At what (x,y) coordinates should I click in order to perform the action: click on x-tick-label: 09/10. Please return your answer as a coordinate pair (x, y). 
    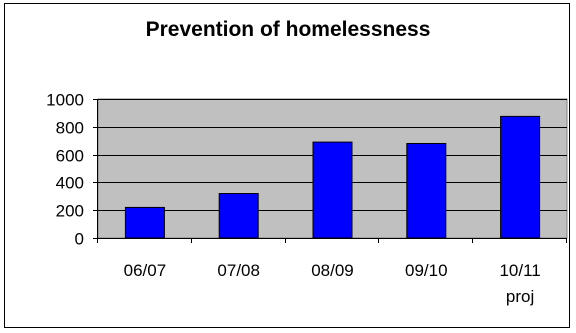
    Looking at the image, I should click on (426, 270).